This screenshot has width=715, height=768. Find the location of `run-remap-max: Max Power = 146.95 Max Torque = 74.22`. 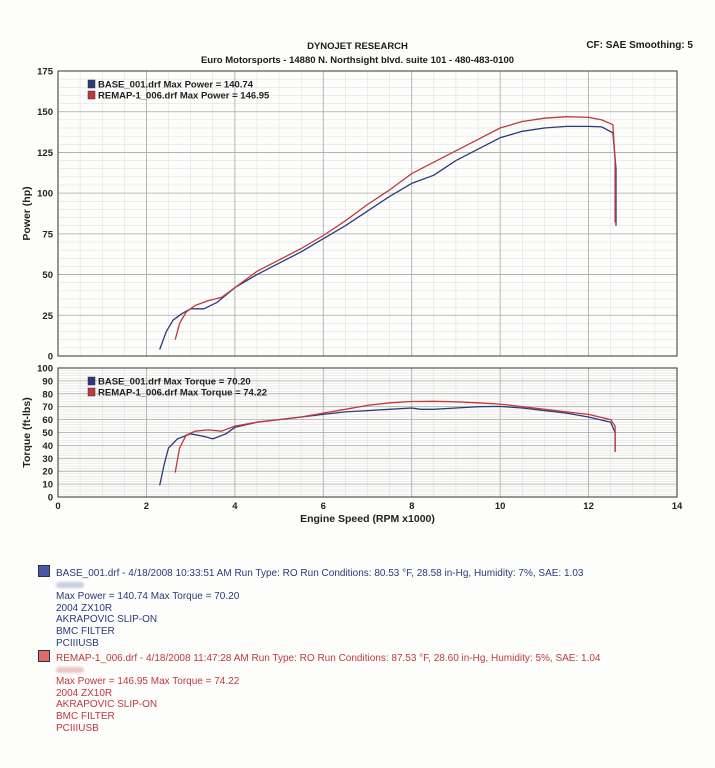

run-remap-max: Max Power = 146.95 Max Torque = 74.22 is located at coordinates (148, 682).